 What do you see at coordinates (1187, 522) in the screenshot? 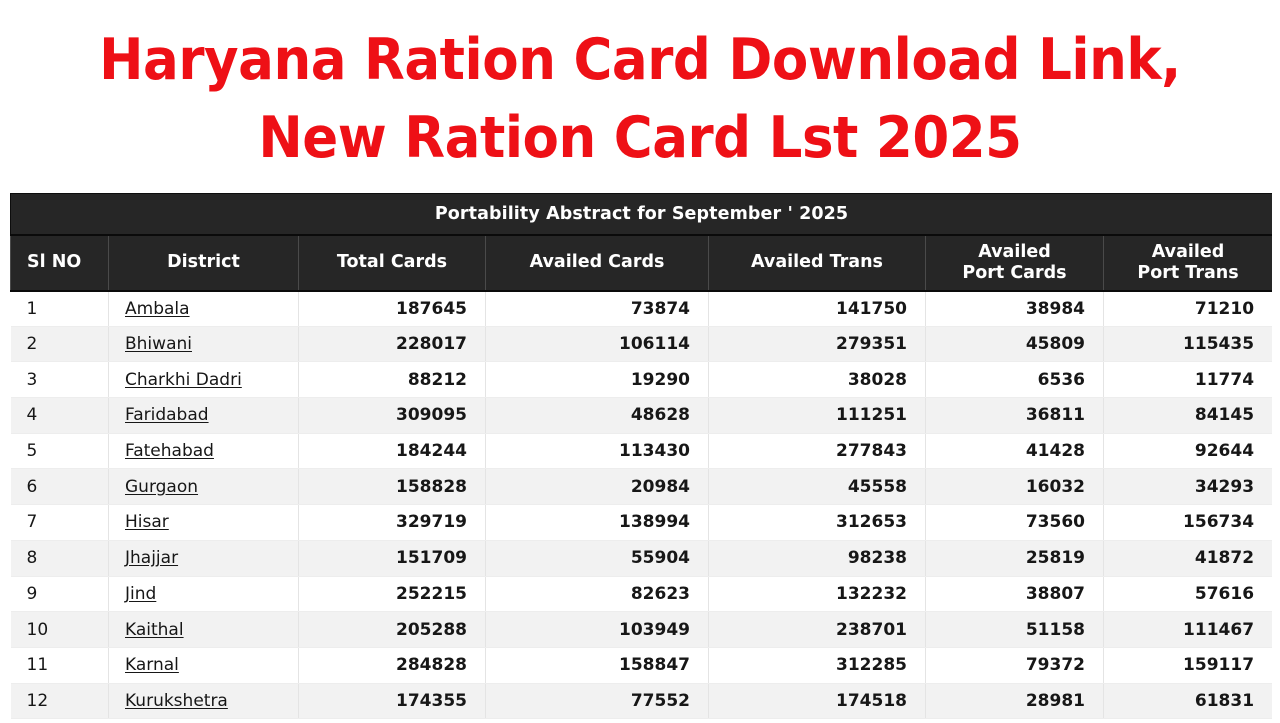
I see `cell-availed-port-trans: 156734` at bounding box center [1187, 522].